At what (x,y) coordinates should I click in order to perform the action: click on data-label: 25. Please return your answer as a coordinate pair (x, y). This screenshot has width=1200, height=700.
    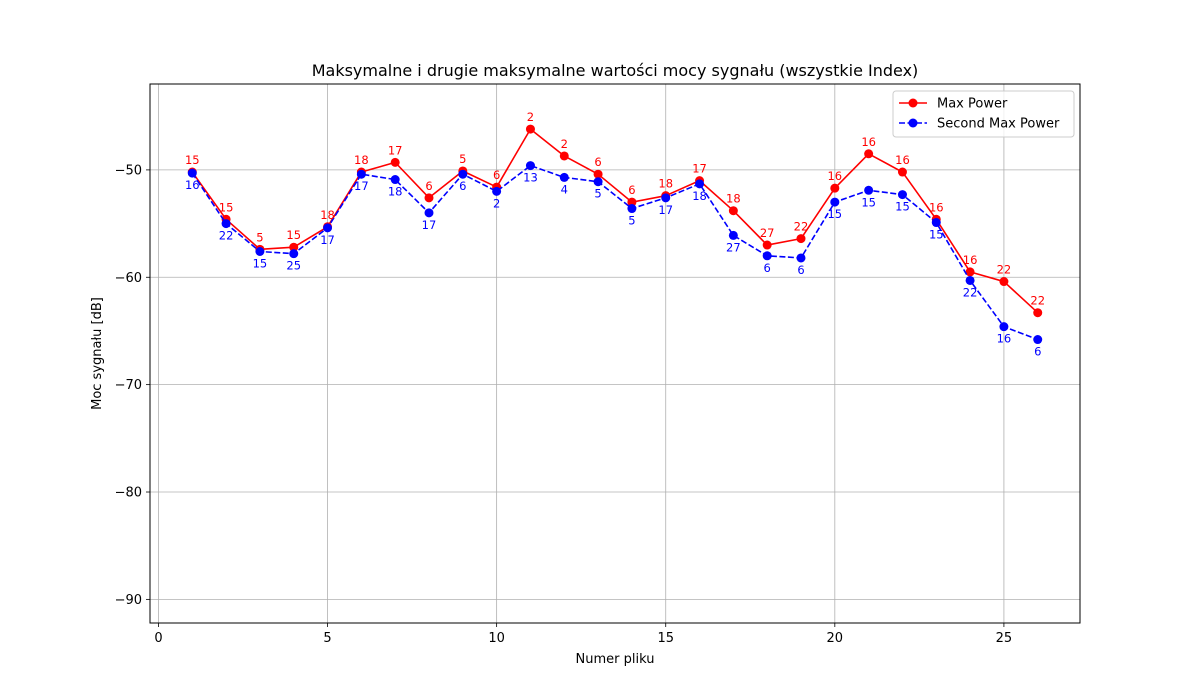
    Looking at the image, I should click on (293, 266).